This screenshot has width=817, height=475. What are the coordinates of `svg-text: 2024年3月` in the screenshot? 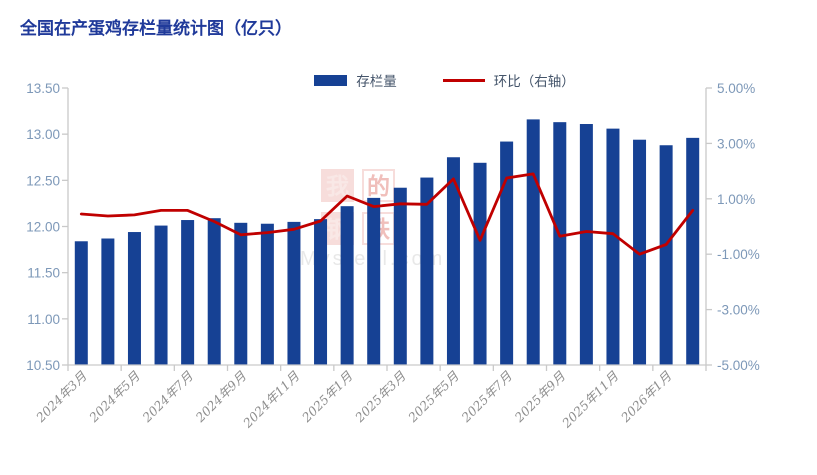 It's located at (60, 396).